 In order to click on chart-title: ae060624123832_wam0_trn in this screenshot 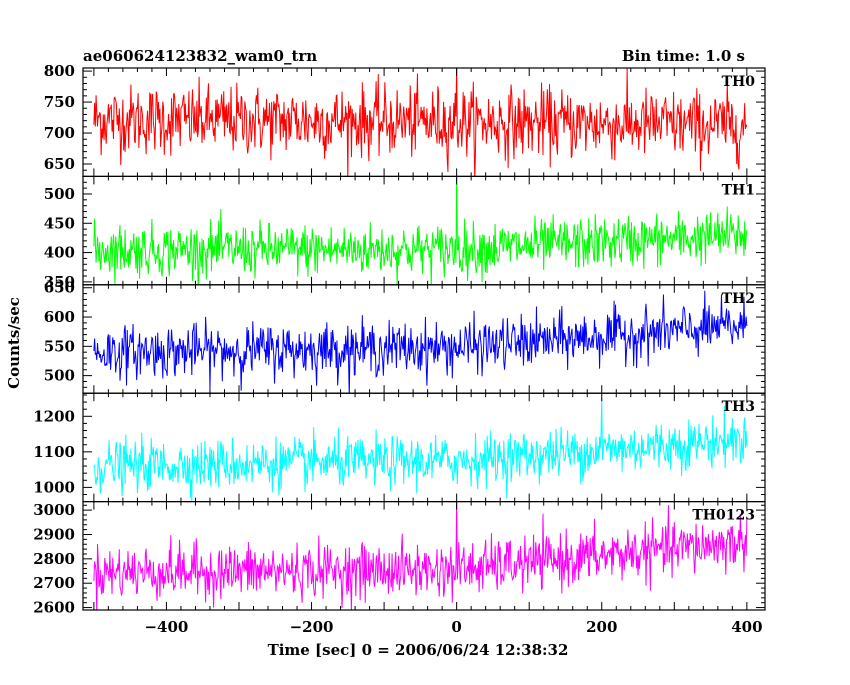, I will do `click(200, 56)`.